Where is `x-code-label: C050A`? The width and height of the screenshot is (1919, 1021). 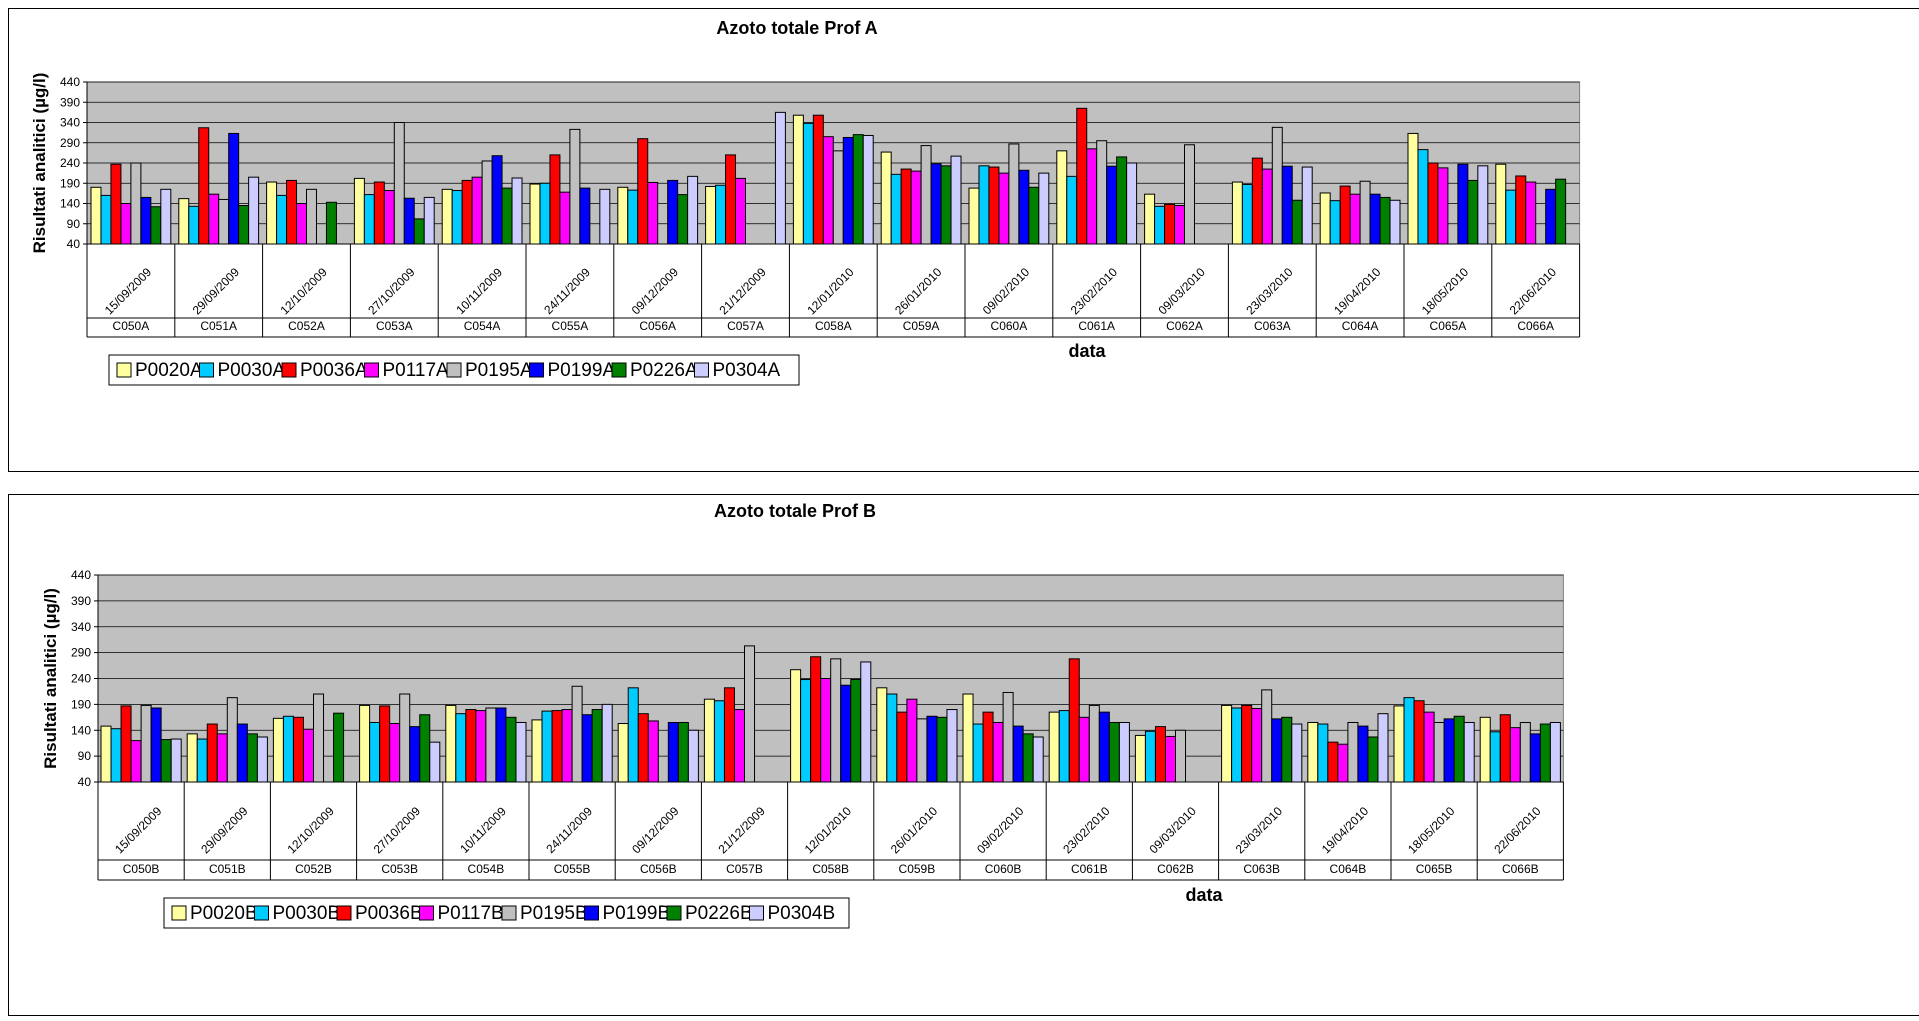 x-code-label: C050A is located at coordinates (131, 326).